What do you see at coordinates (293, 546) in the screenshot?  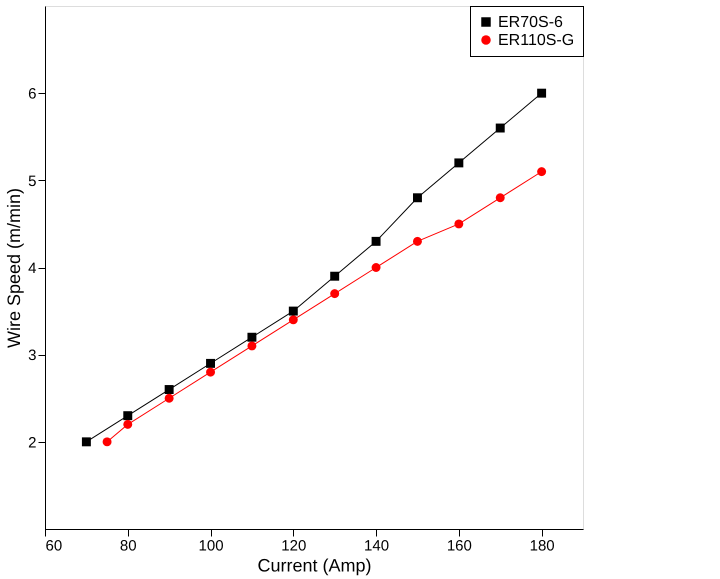 I see `x-tick-label: 120` at bounding box center [293, 546].